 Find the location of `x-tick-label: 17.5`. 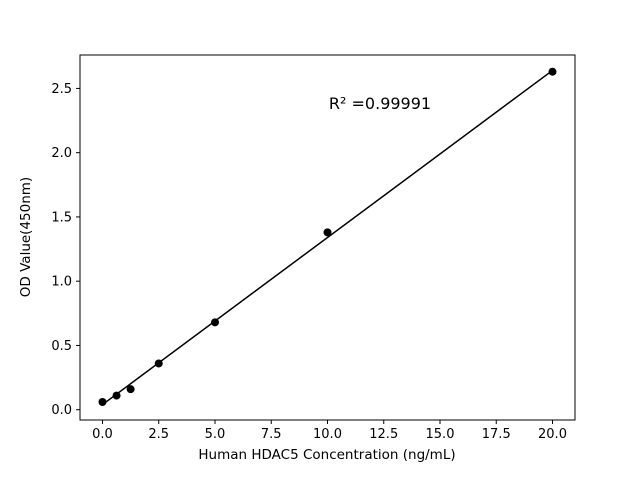

x-tick-label: 17.5 is located at coordinates (496, 434).